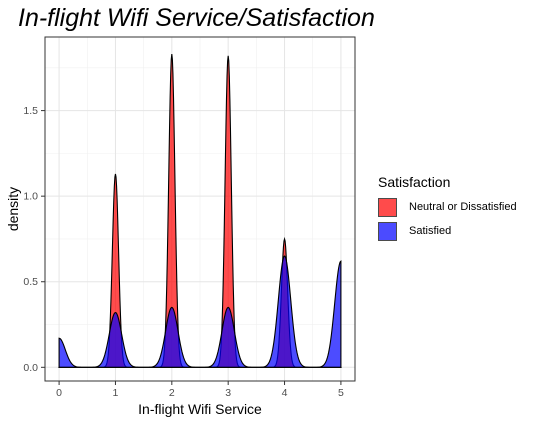 This screenshot has width=538, height=424. What do you see at coordinates (463, 207) in the screenshot?
I see `legend-label: Neutral or Dissatisfied` at bounding box center [463, 207].